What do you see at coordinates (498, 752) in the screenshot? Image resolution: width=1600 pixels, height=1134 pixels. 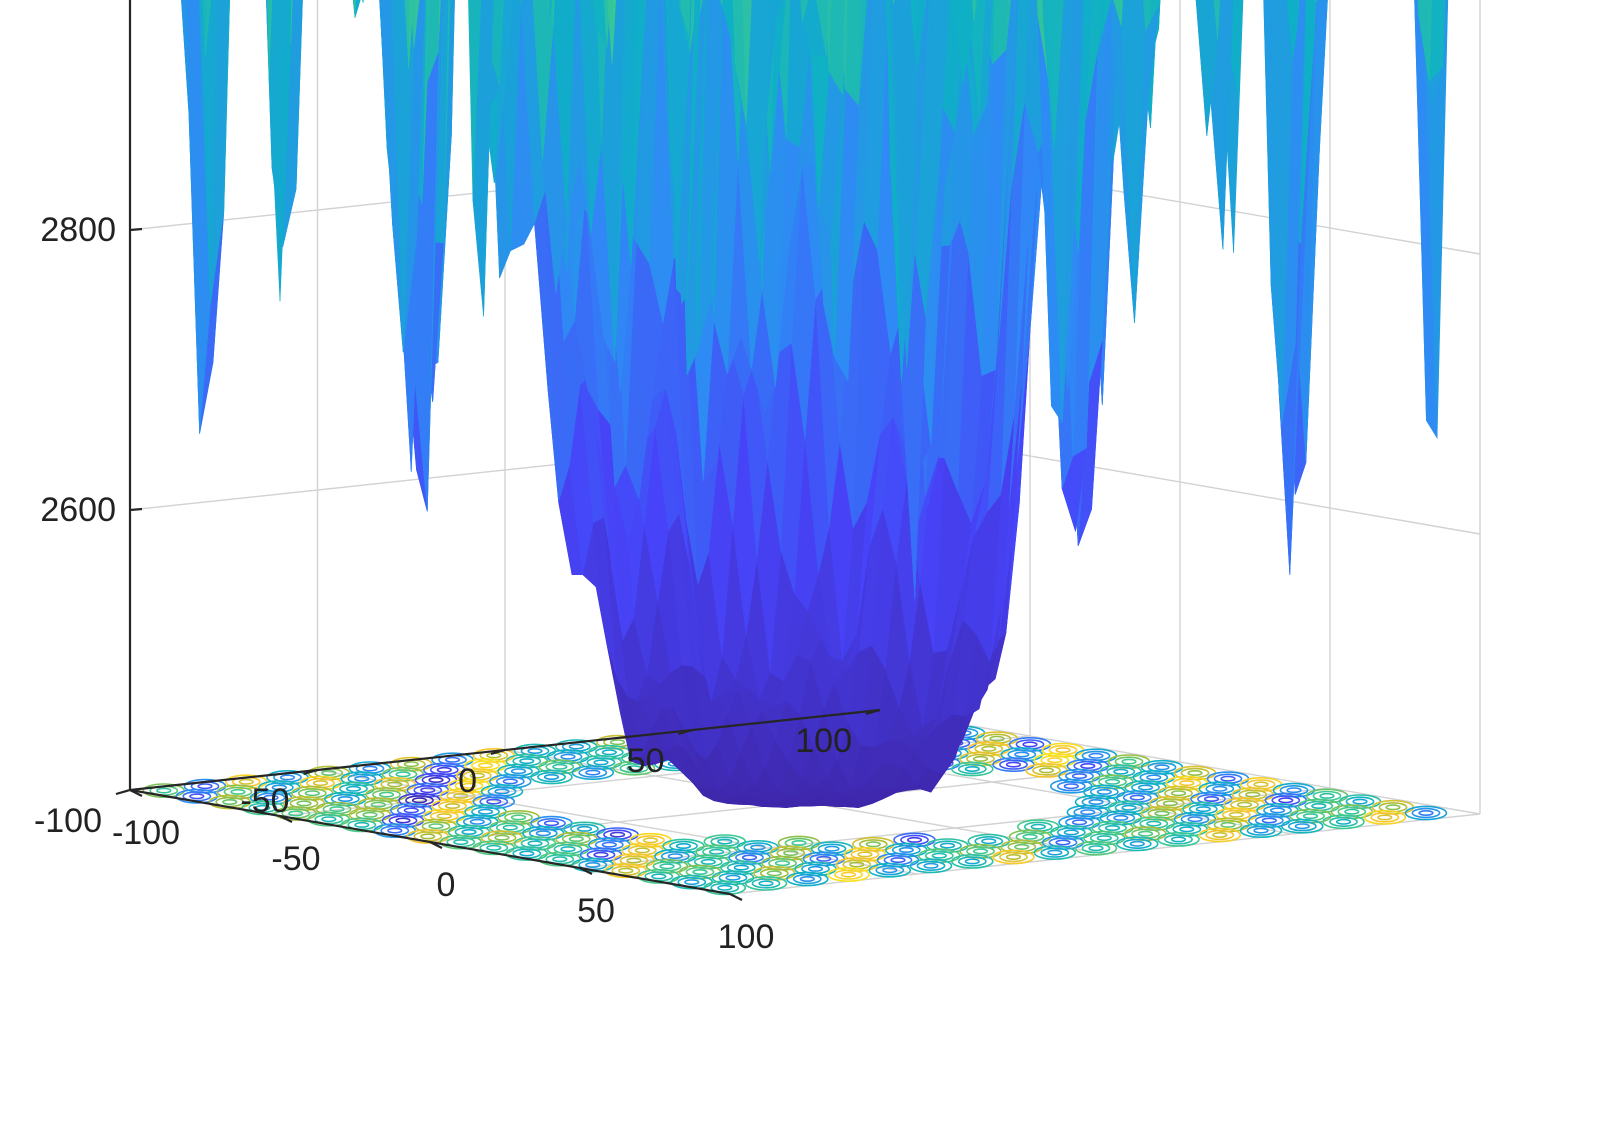 I see `y-tick` at bounding box center [498, 752].